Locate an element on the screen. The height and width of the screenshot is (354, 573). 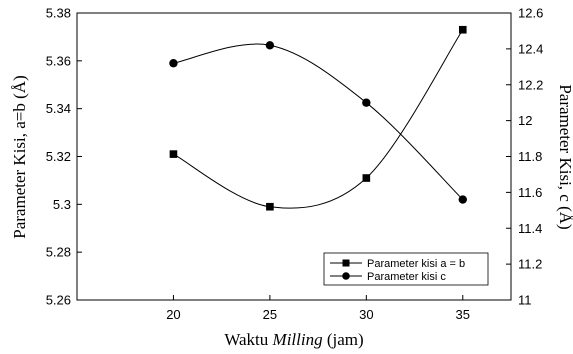
y-right-tick-label: 12 is located at coordinates (525, 120).